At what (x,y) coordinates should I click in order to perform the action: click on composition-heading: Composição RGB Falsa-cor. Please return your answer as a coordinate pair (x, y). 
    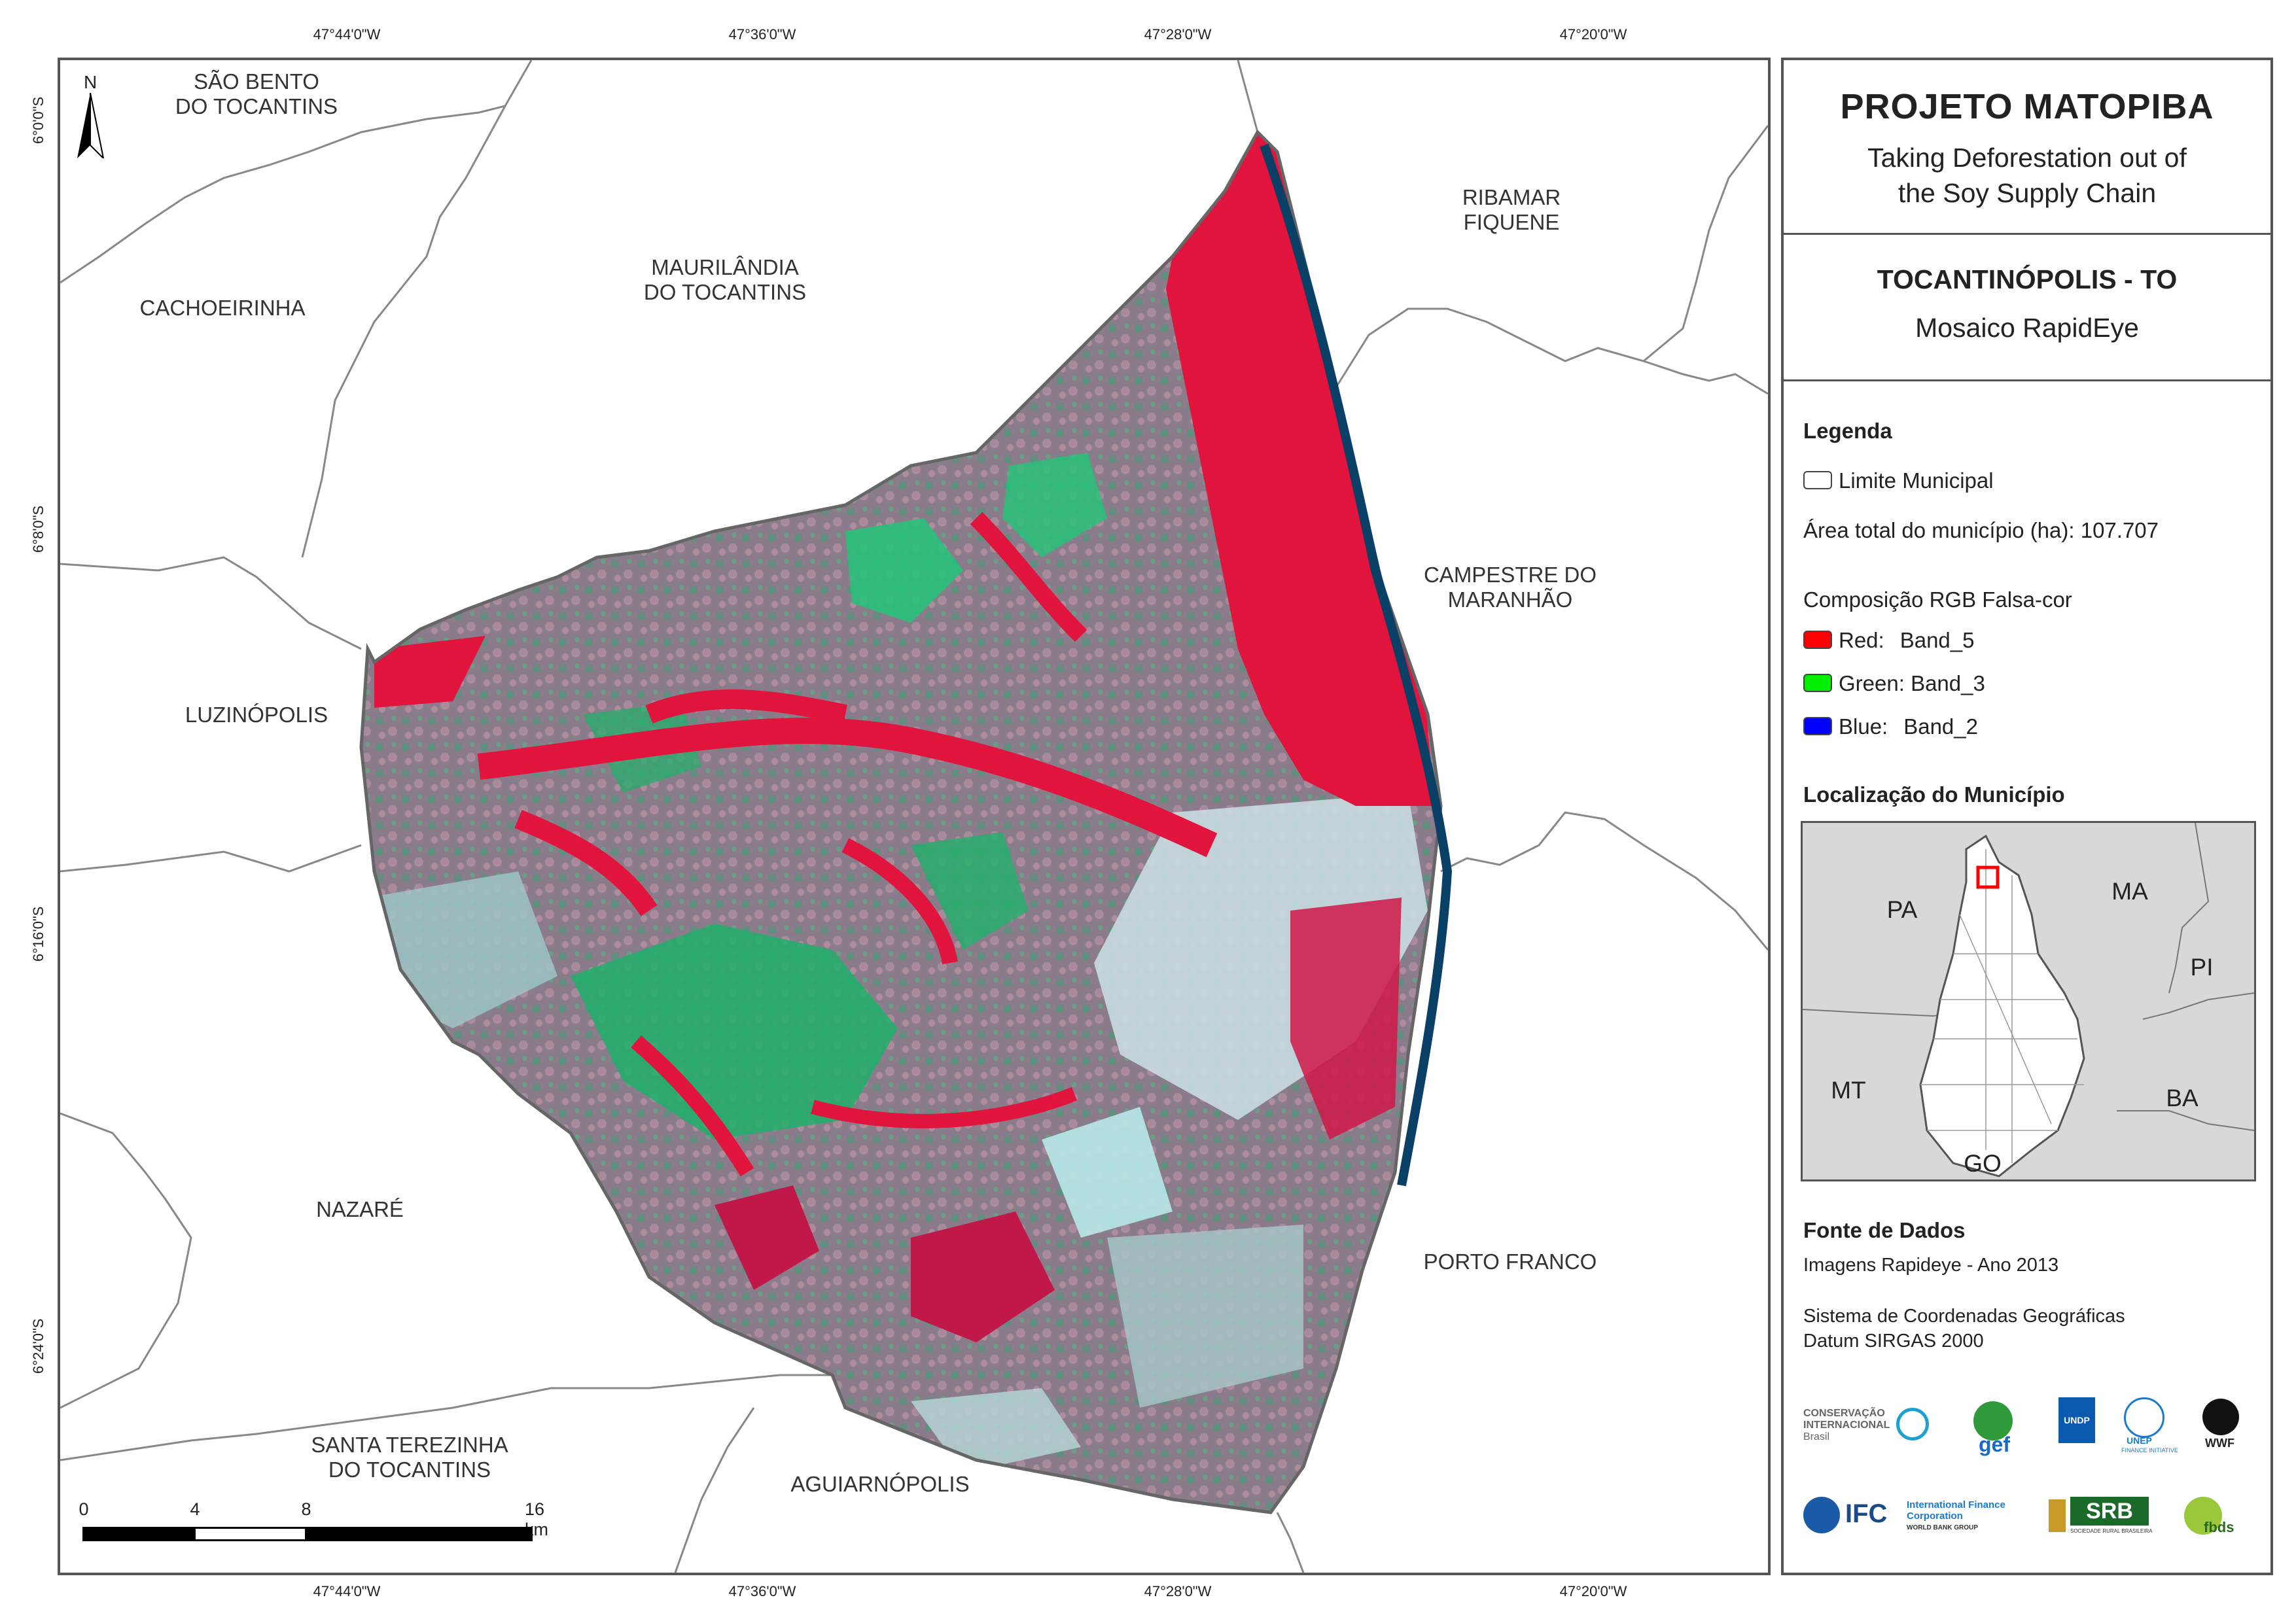
    Looking at the image, I should click on (1937, 599).